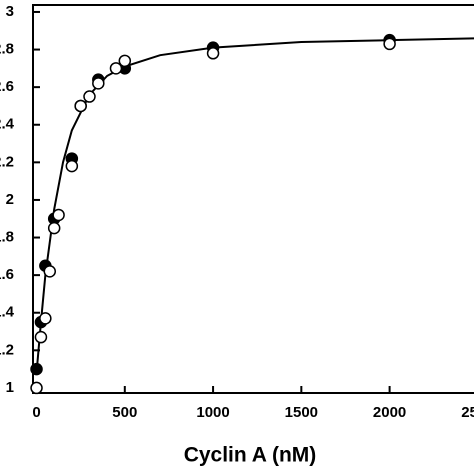  Describe the element at coordinates (212, 412) in the screenshot. I see `x-tick-label: 1000` at that location.